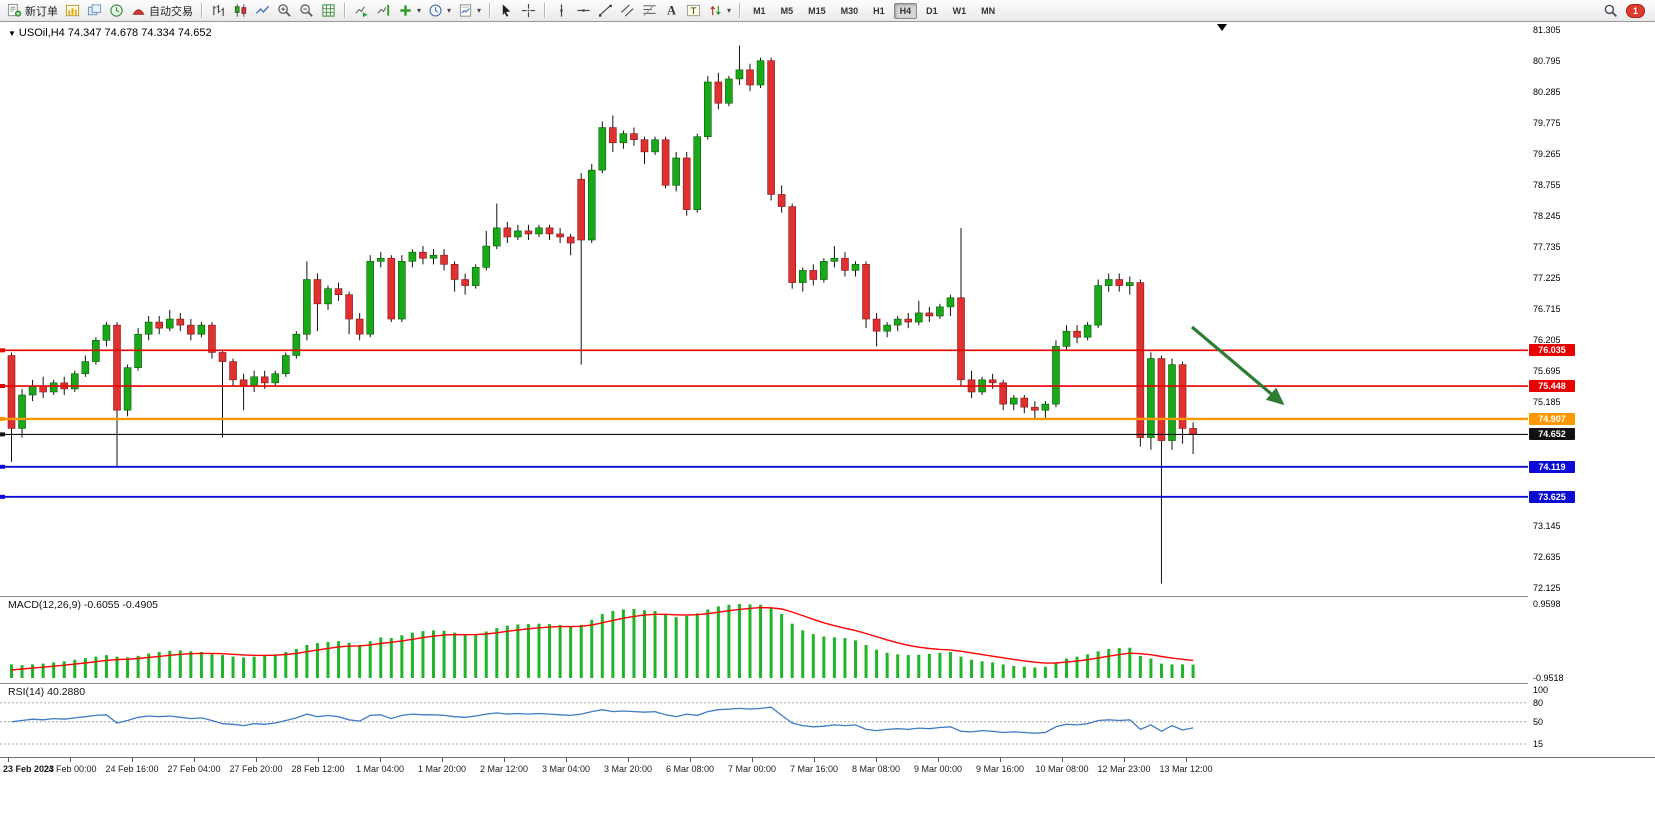  Describe the element at coordinates (94, 11) in the screenshot. I see `toolbar-profiles-button` at that location.